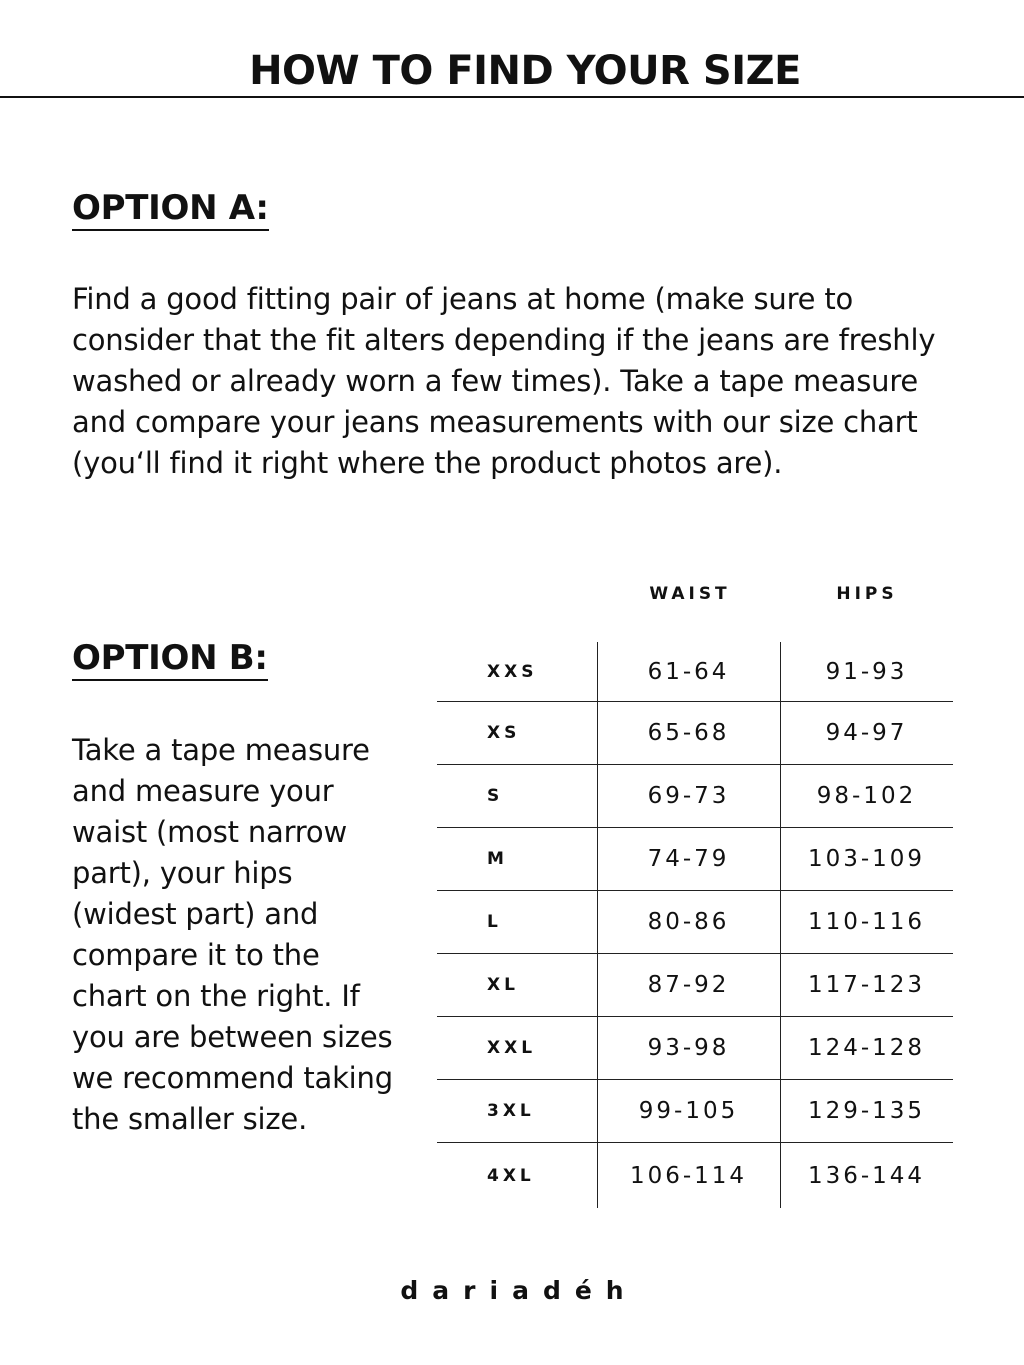  I want to click on table-row: XXS 61-64 91-93, so click(695, 672).